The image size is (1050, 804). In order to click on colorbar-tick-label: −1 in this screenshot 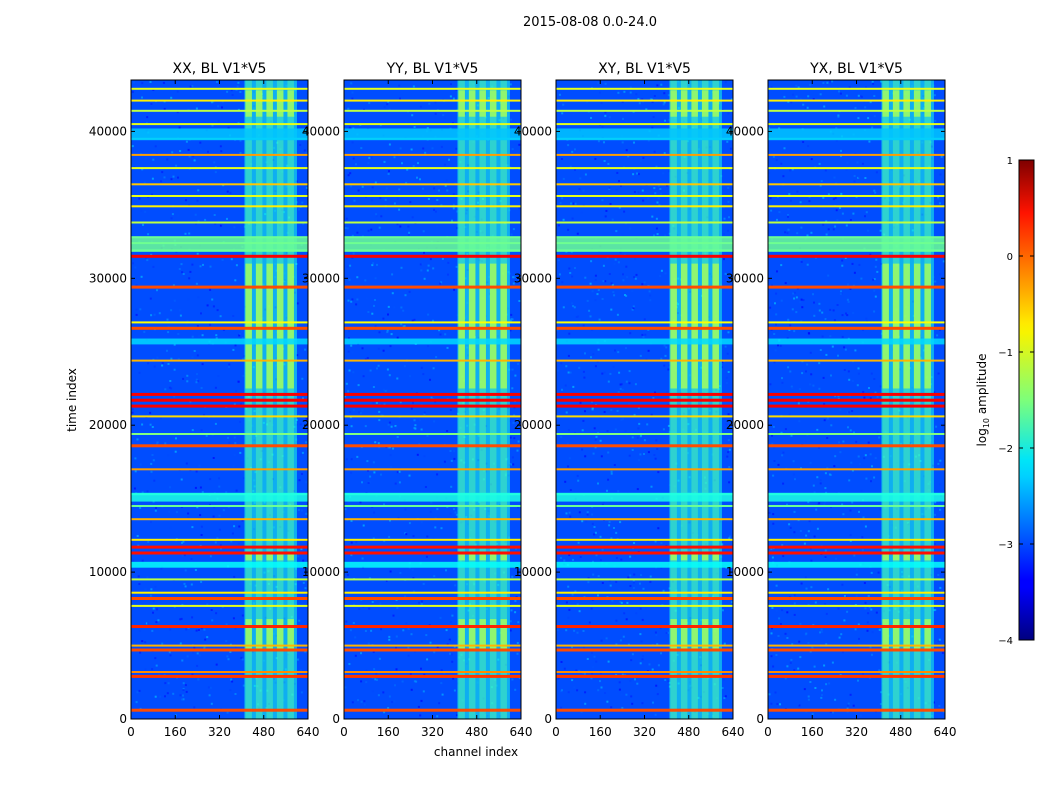, I will do `click(1005, 353)`.